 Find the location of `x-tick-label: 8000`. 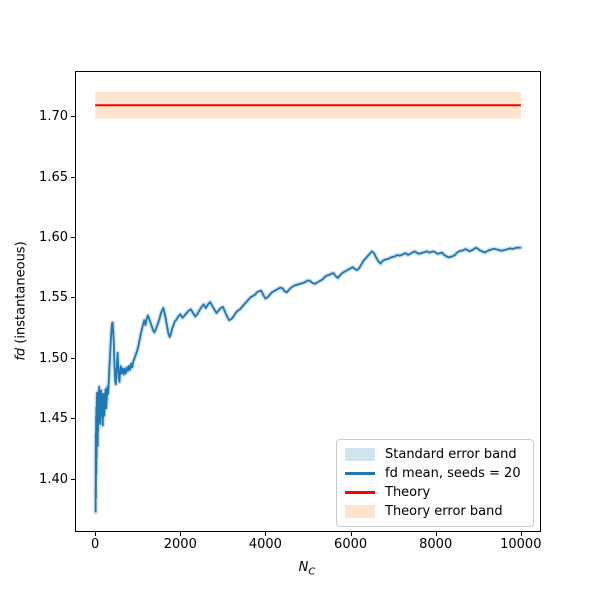

x-tick-label: 8000 is located at coordinates (436, 544).